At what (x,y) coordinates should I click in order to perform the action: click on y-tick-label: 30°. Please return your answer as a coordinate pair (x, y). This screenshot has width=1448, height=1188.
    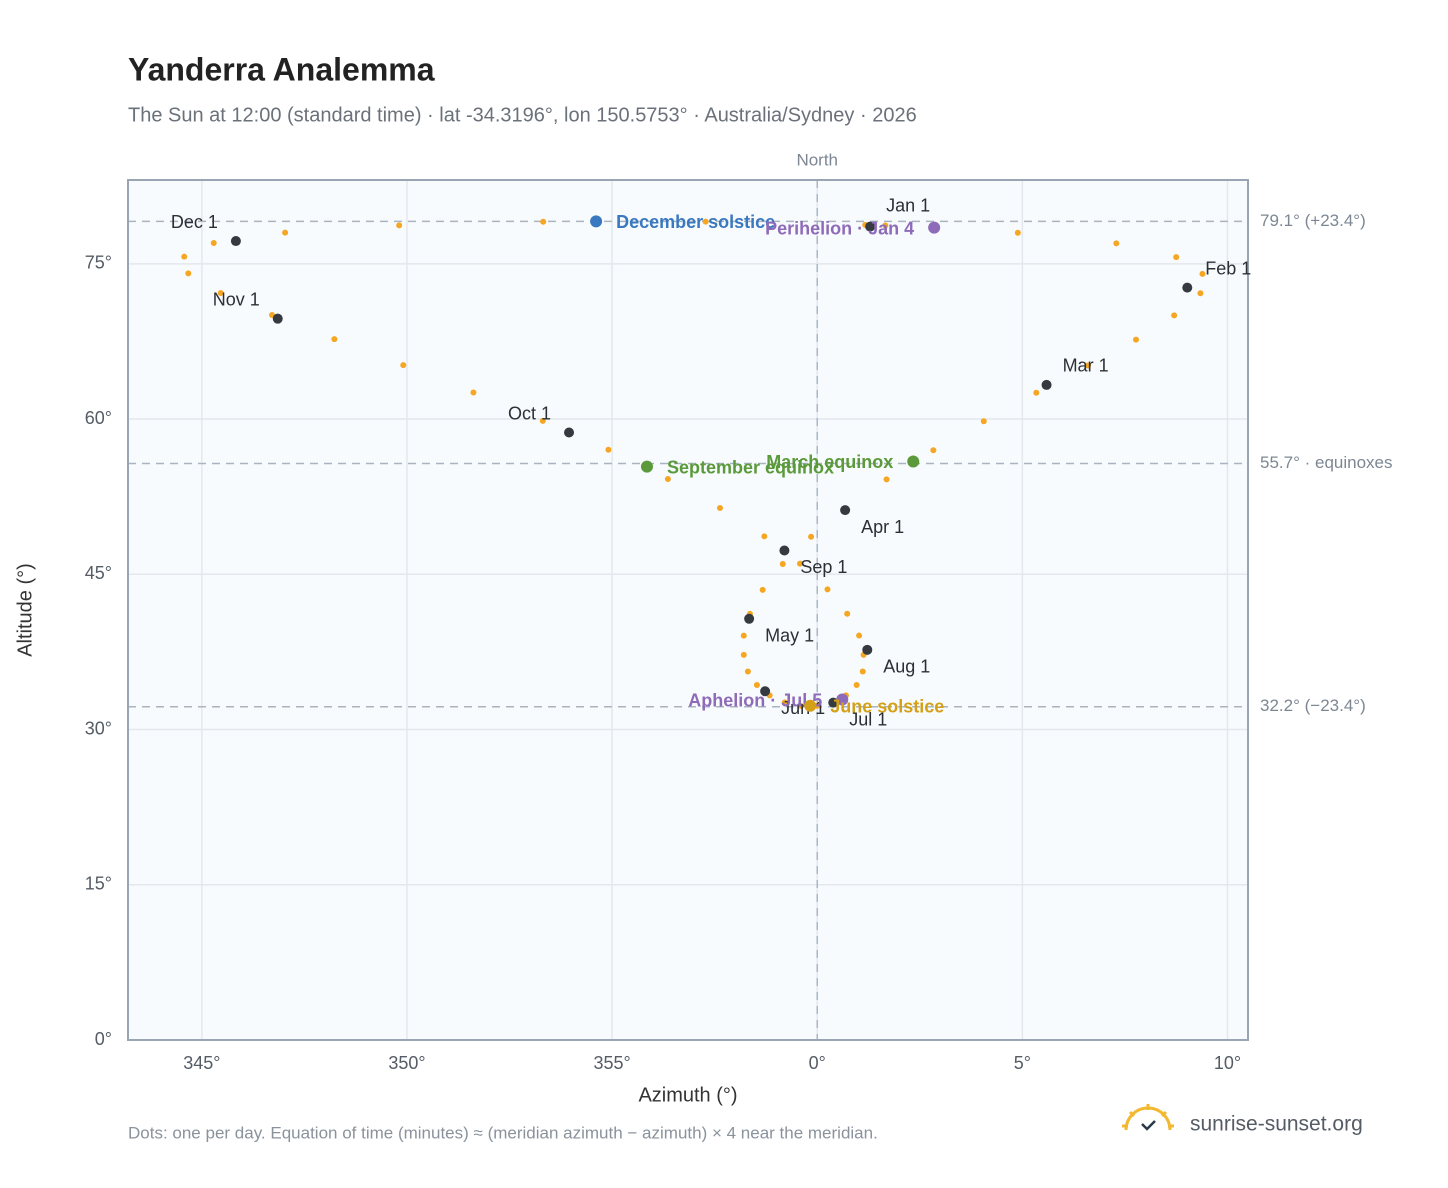
    Looking at the image, I should click on (98, 728).